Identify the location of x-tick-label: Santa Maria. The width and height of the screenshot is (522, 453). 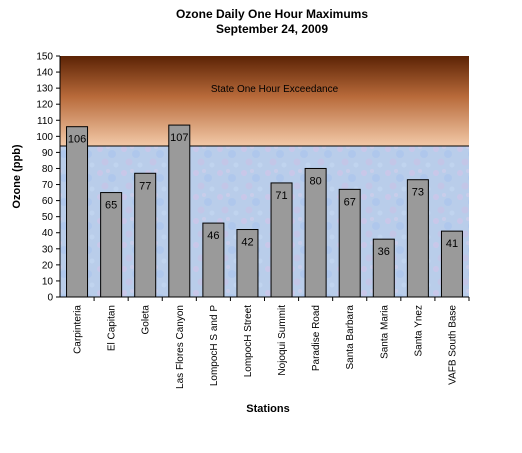
(384, 332).